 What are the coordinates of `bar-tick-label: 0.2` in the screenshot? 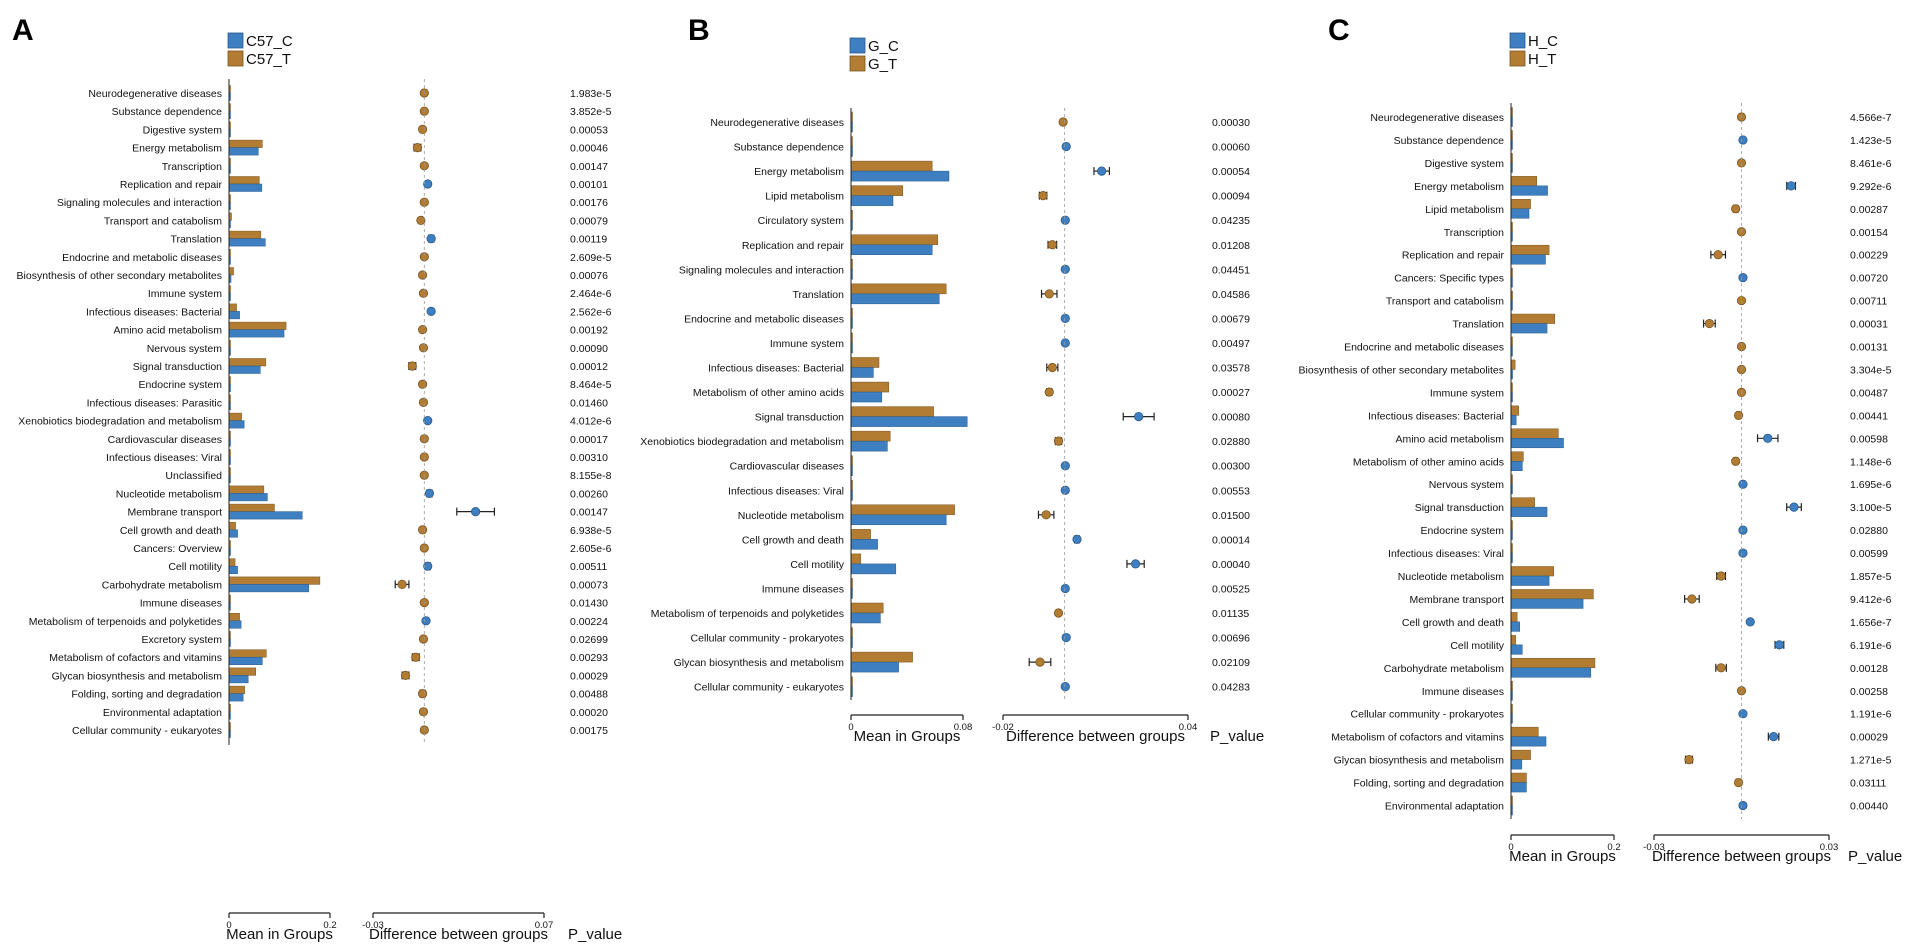 It's located at (329, 925).